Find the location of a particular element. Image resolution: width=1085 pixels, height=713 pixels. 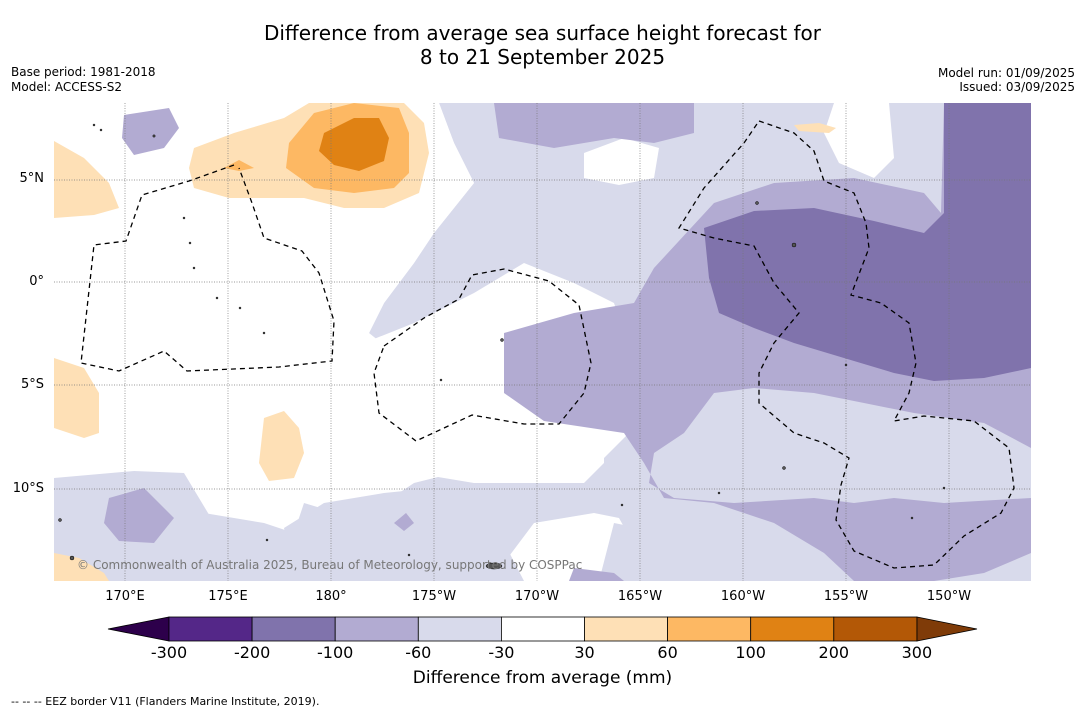

anomaly-region-medium-purple-nw is located at coordinates (150, 131).